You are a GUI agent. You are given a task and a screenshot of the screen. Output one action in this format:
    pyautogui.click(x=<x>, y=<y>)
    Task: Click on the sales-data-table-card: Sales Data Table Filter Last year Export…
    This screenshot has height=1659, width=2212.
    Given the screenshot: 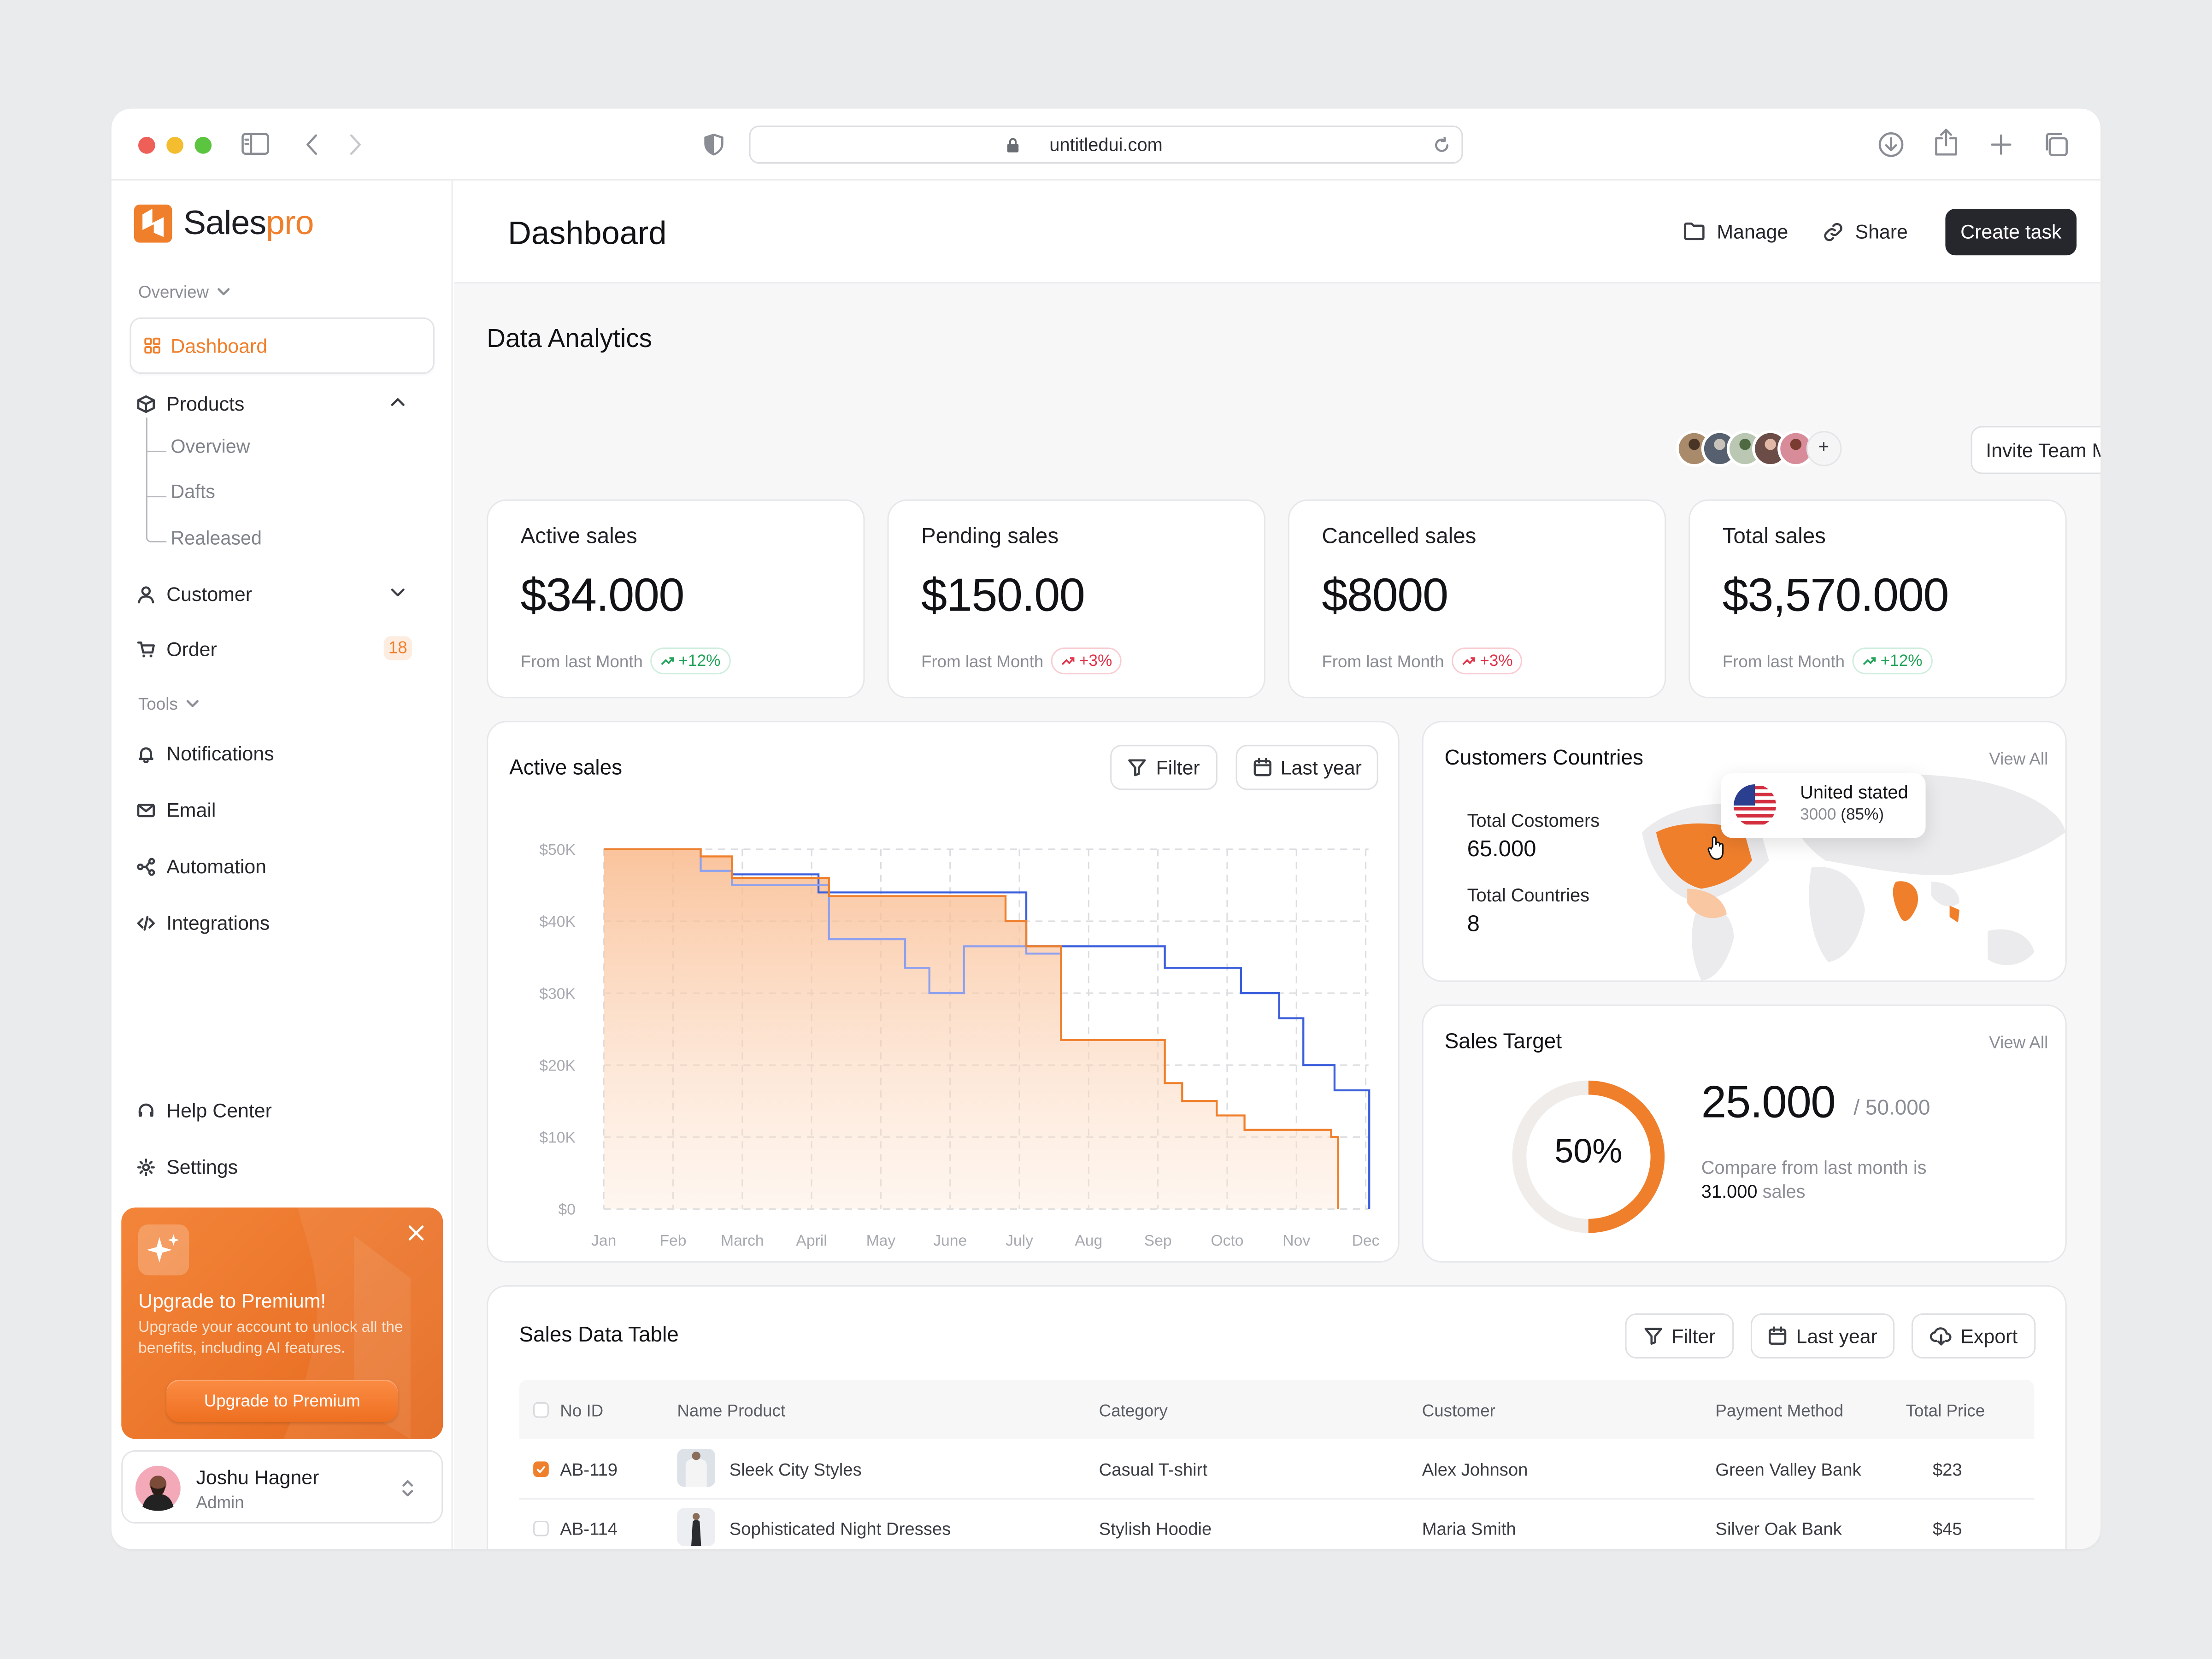 What is the action you would take?
    pyautogui.click(x=1277, y=1417)
    